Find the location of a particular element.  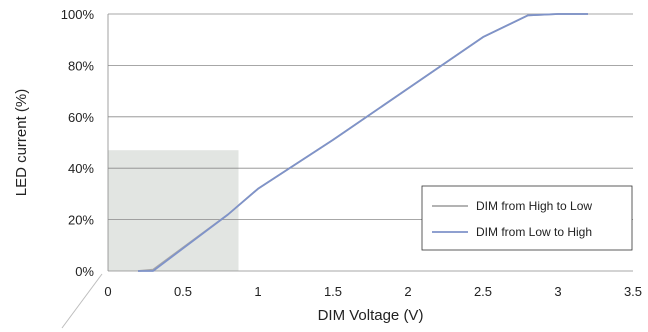

x-tick-label: 0.5 is located at coordinates (183, 291).